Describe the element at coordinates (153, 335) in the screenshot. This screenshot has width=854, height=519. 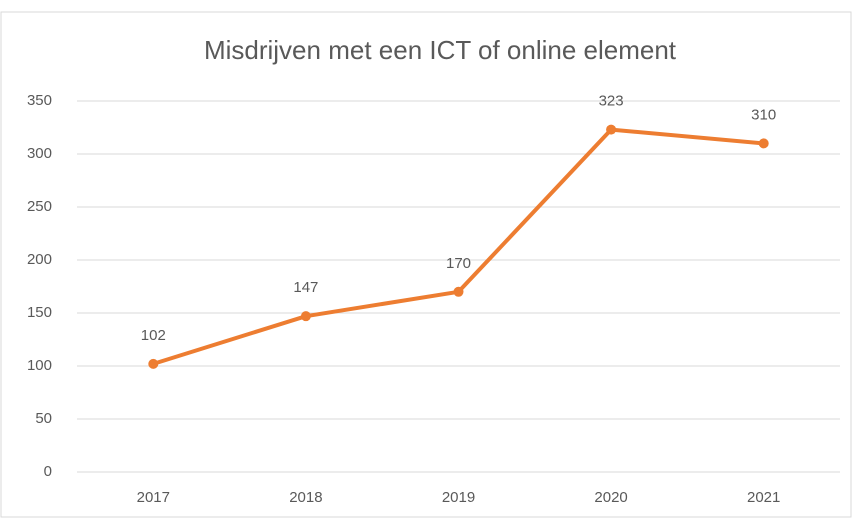
I see `data-label: 102` at that location.